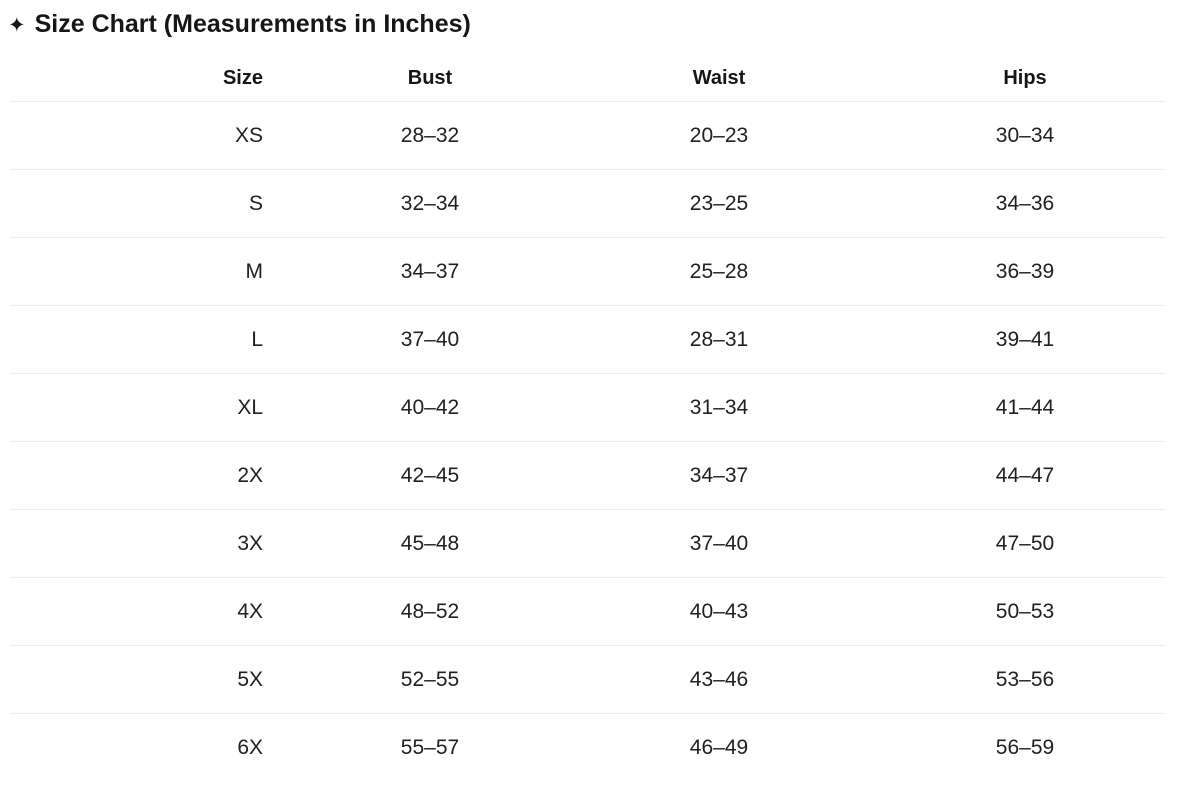 This screenshot has height=803, width=1188. Describe the element at coordinates (430, 203) in the screenshot. I see `bust-cell: 32–34` at that location.